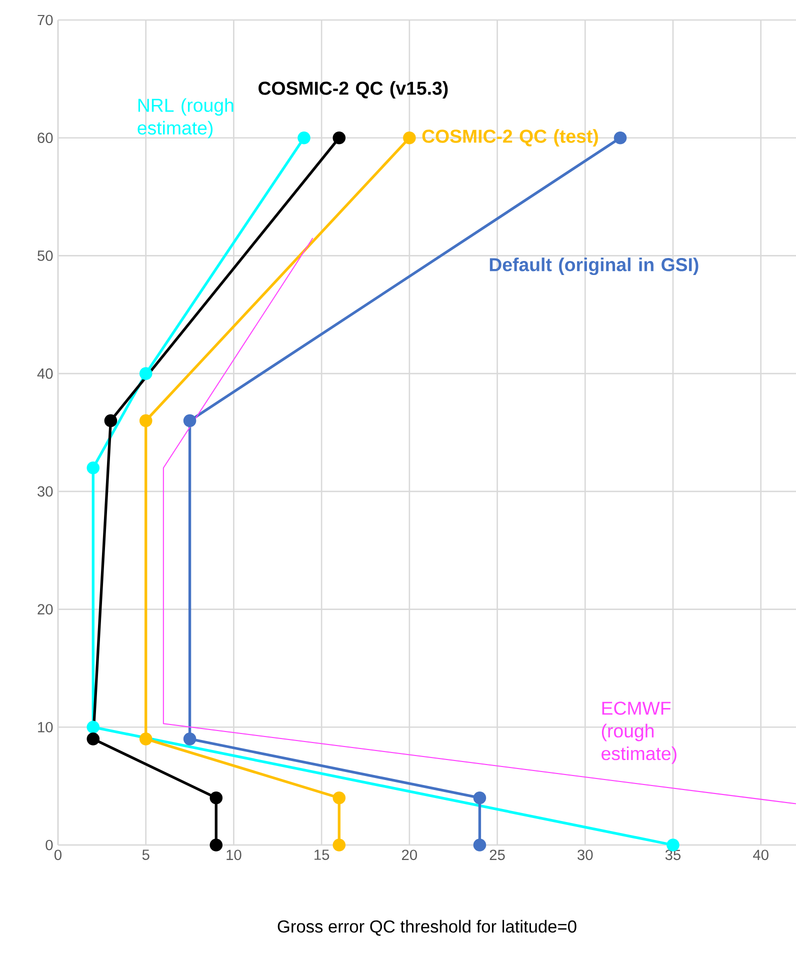 The height and width of the screenshot is (965, 796). Describe the element at coordinates (760, 855) in the screenshot. I see `x-tick-label: 40` at that location.